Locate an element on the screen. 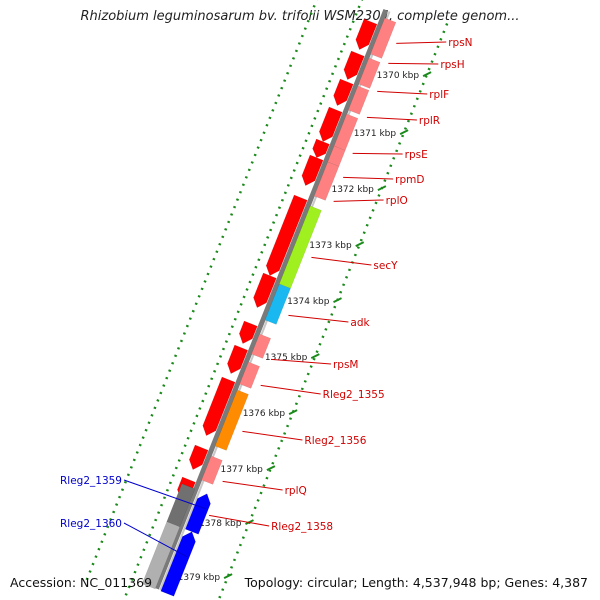  gene-label: rpsN is located at coordinates (460, 43).